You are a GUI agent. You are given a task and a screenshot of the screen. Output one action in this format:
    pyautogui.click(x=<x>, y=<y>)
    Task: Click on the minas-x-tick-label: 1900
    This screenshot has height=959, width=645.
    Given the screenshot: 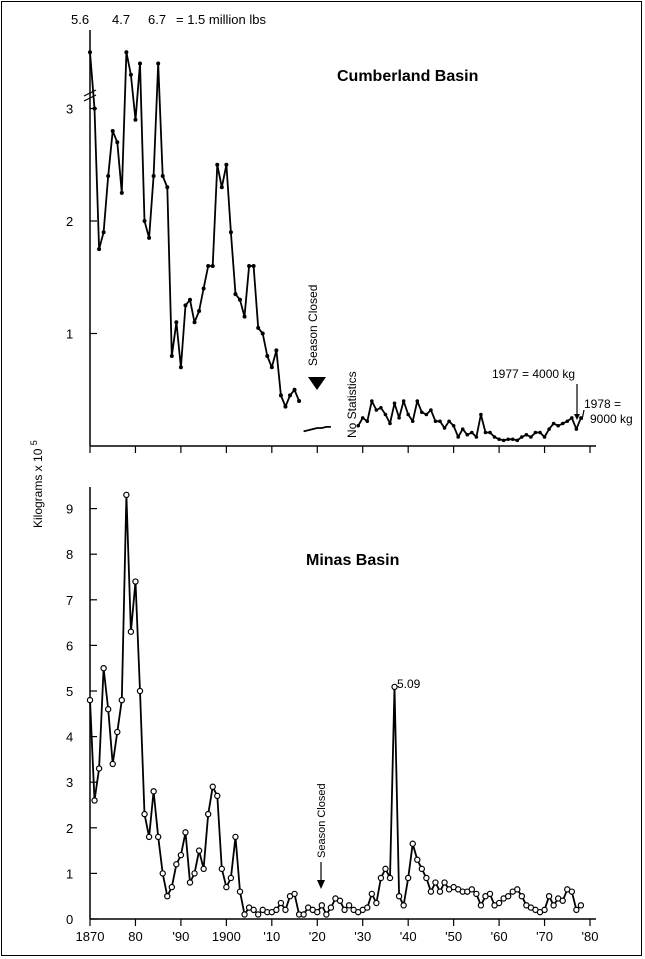 What is the action you would take?
    pyautogui.click(x=226, y=936)
    